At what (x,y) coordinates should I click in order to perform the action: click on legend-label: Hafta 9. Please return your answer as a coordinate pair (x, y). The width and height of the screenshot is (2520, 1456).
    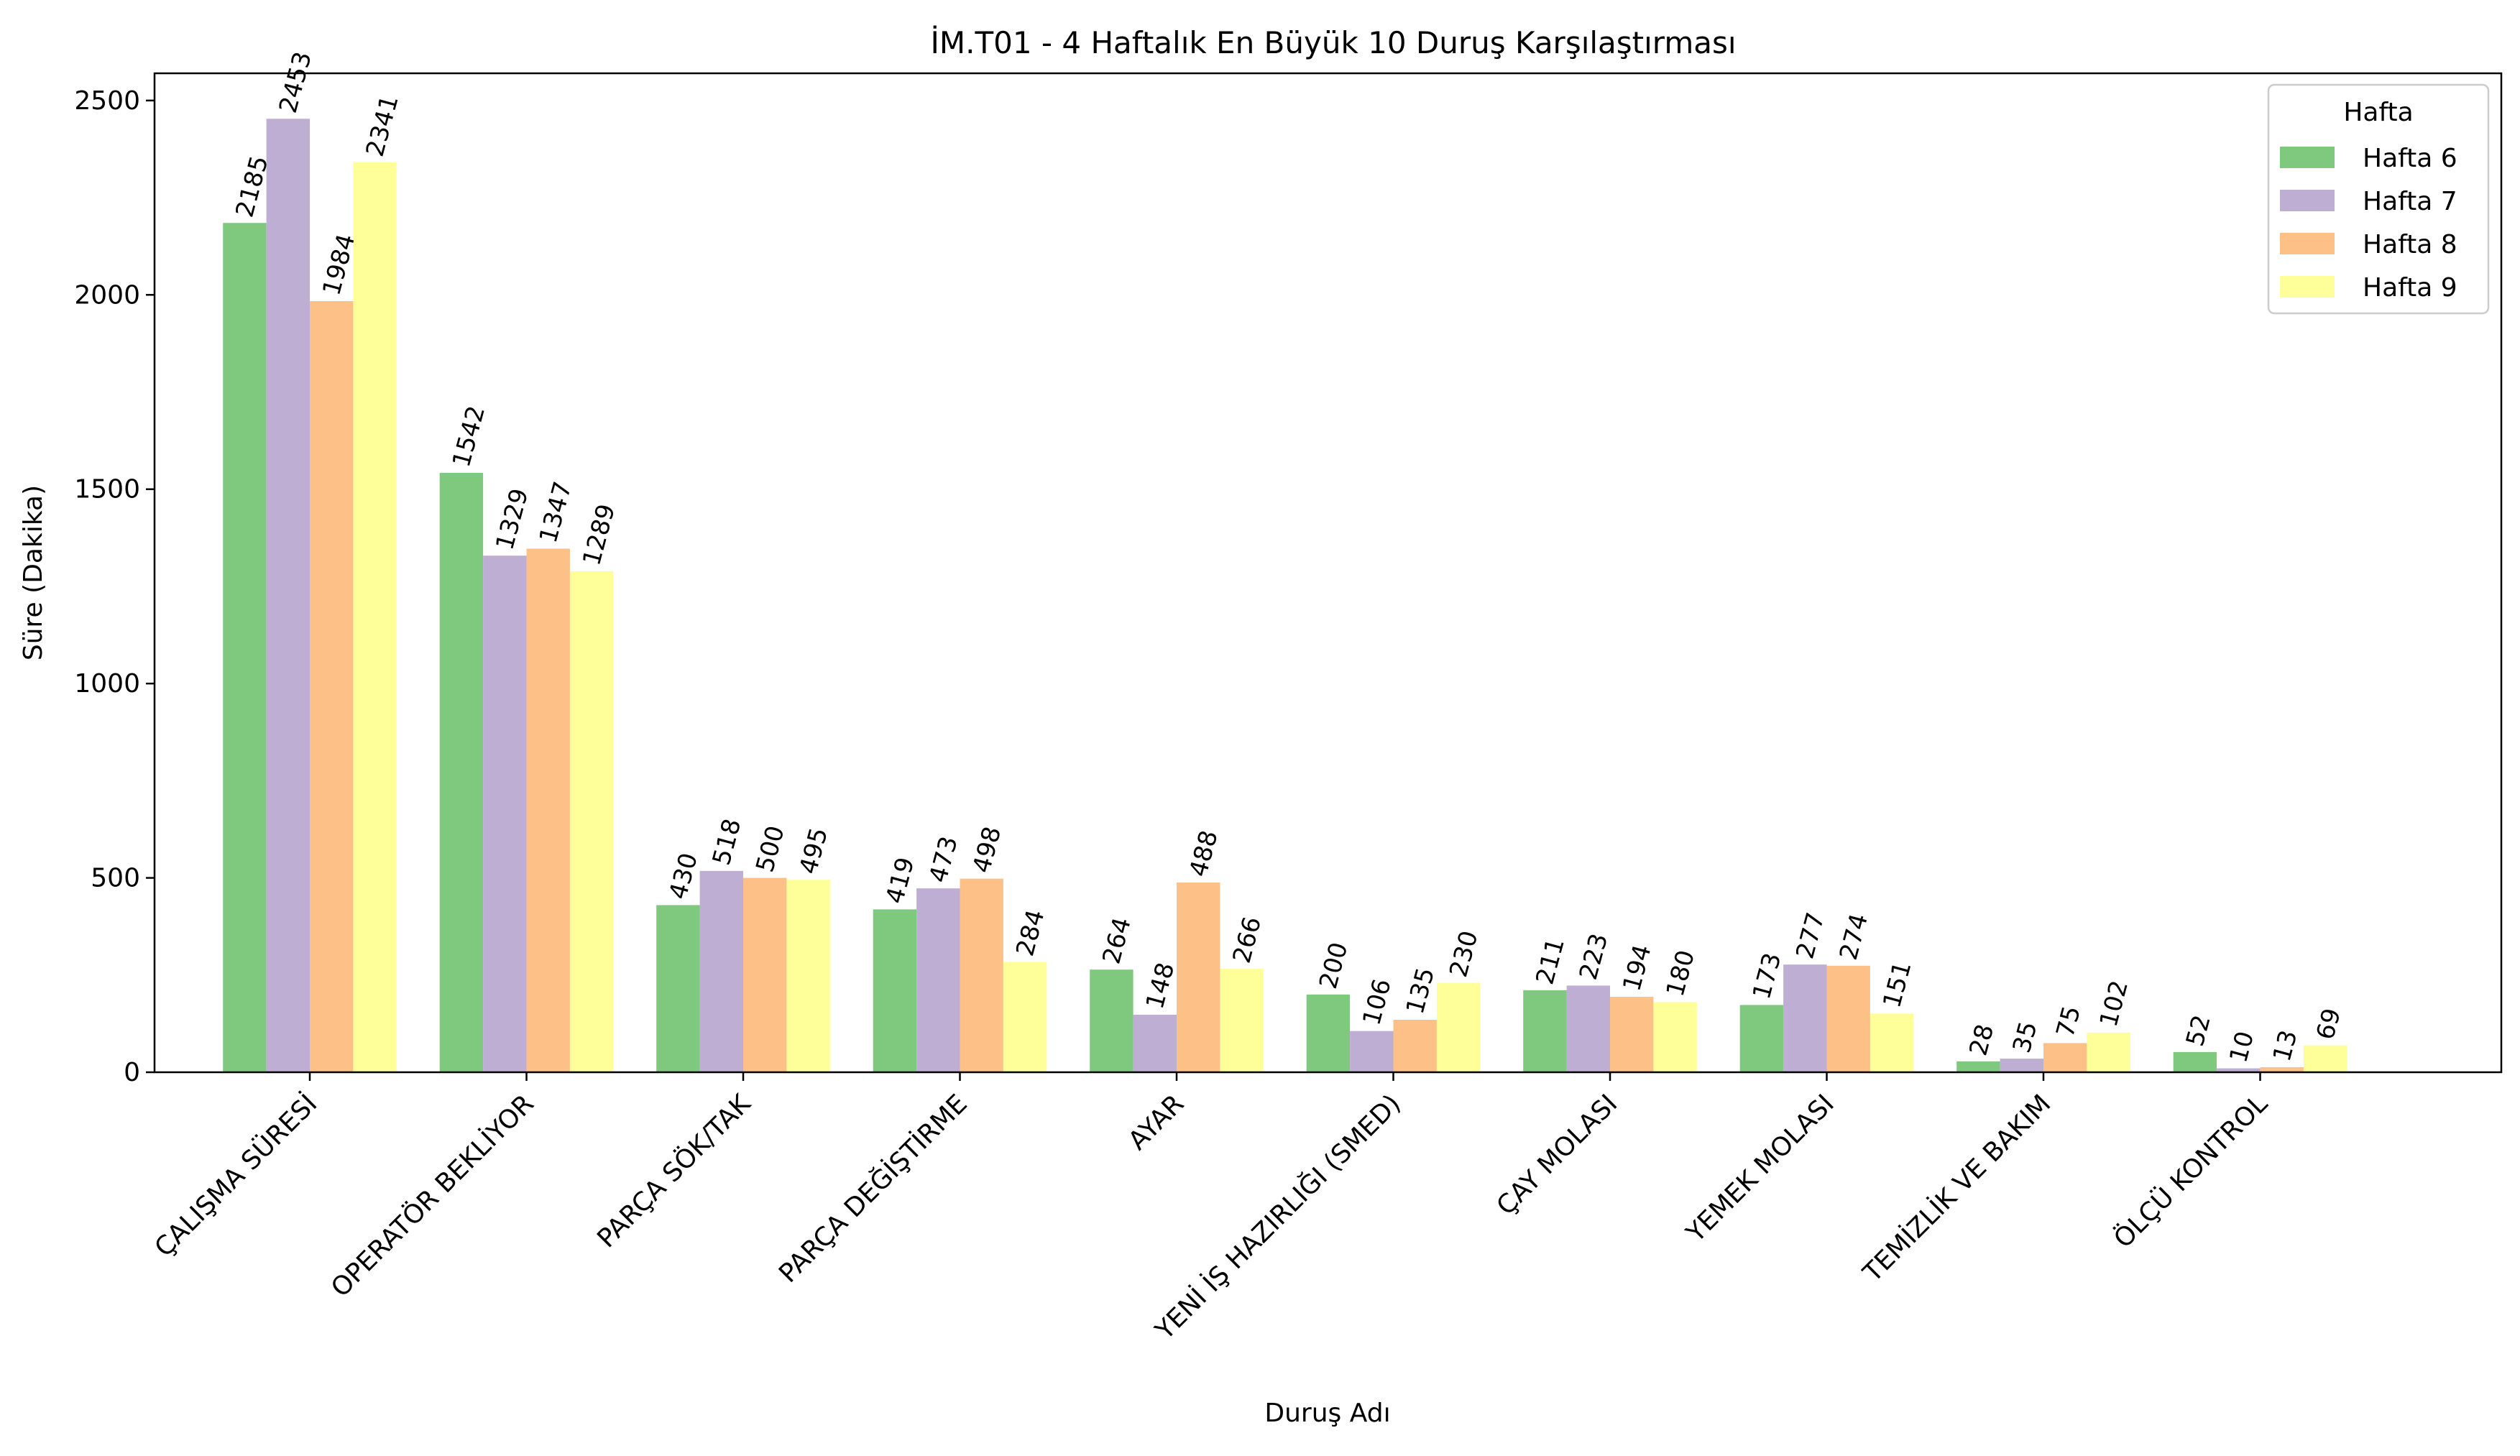
    Looking at the image, I should click on (2410, 288).